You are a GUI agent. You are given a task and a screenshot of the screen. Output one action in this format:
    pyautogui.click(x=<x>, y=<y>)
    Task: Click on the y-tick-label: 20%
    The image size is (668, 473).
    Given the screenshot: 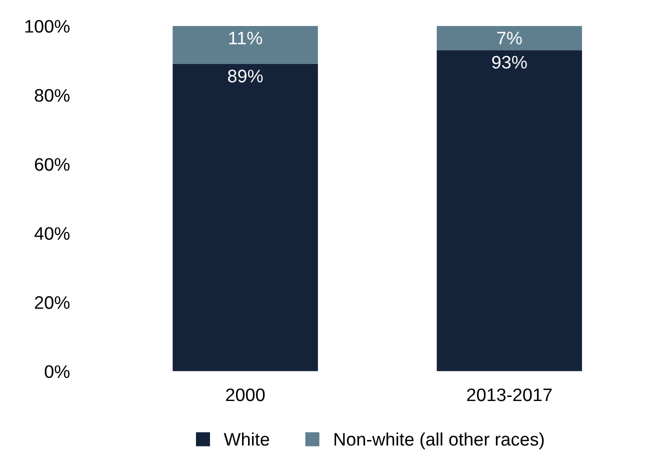 What is the action you would take?
    pyautogui.click(x=52, y=302)
    